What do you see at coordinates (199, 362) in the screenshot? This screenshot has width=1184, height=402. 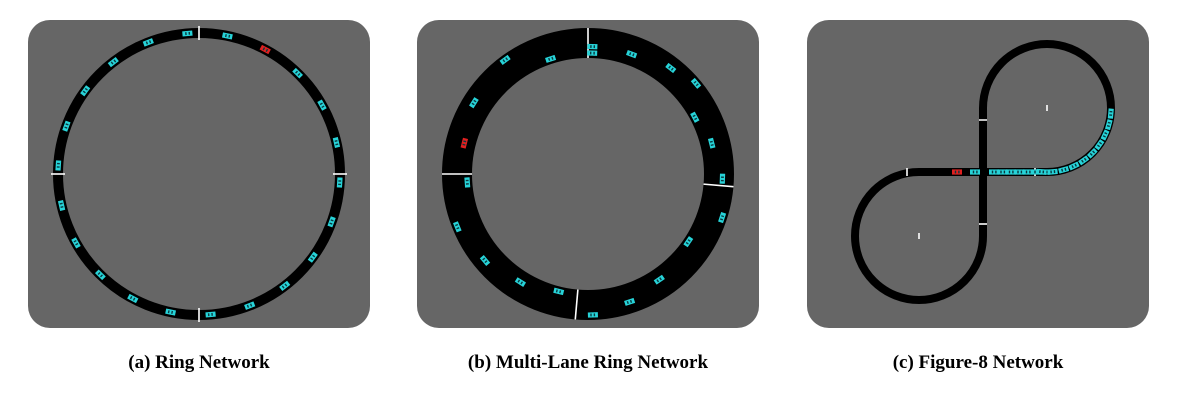 I see `caption-ring-network: (a) Ring Network` at bounding box center [199, 362].